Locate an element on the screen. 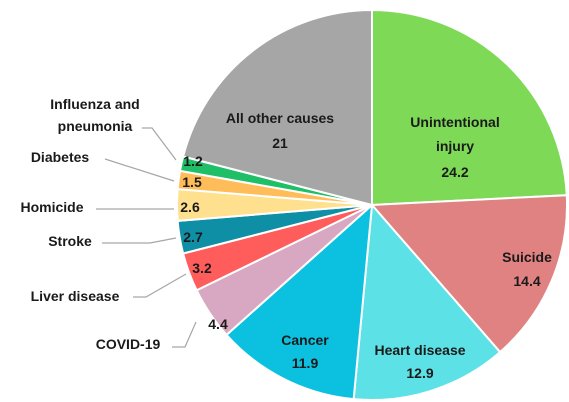 Image resolution: width=569 pixels, height=402 pixels. value-label: 2.7 is located at coordinates (193, 237).